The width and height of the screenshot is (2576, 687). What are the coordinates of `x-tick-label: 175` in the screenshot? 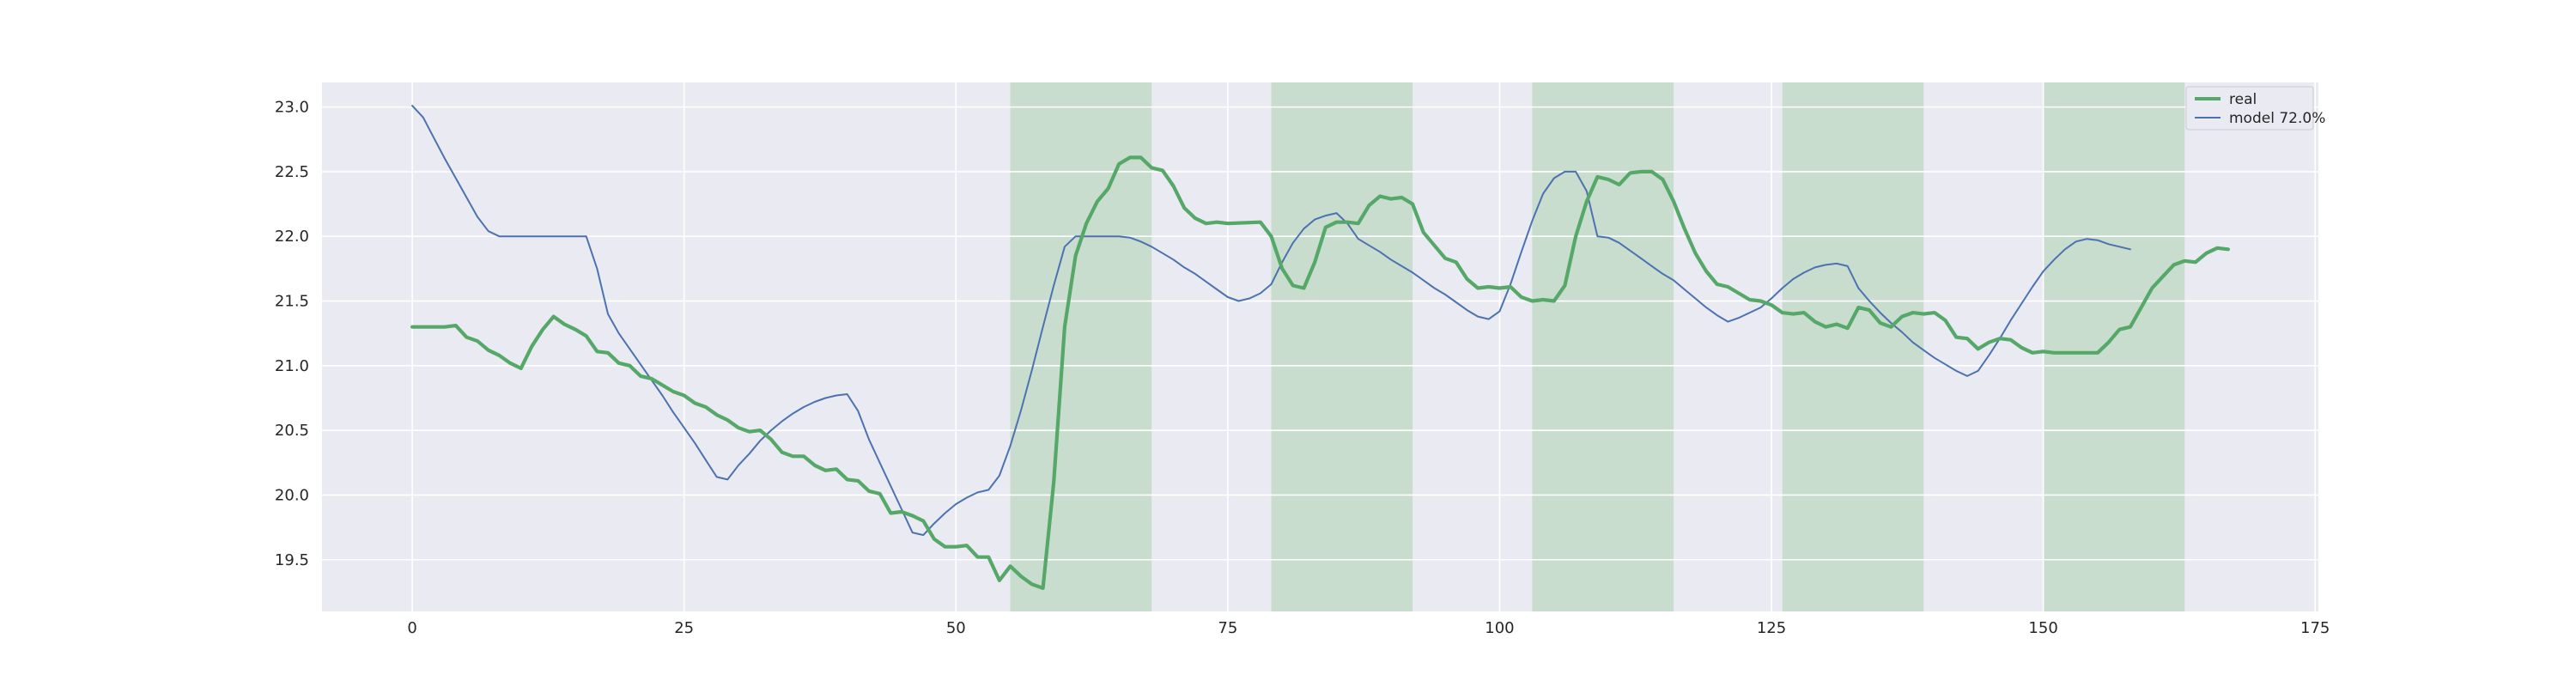 It's located at (2315, 628).